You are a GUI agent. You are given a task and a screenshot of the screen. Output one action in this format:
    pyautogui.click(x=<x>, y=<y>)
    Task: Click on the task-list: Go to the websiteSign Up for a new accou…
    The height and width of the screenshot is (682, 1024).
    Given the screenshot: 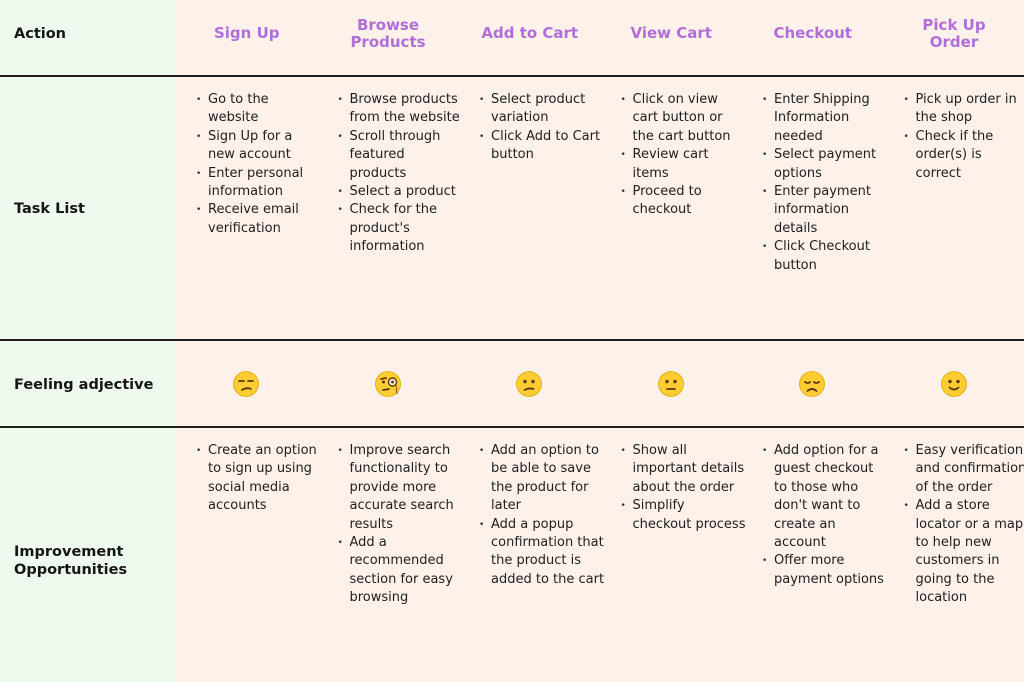 What is the action you would take?
    pyautogui.click(x=259, y=164)
    